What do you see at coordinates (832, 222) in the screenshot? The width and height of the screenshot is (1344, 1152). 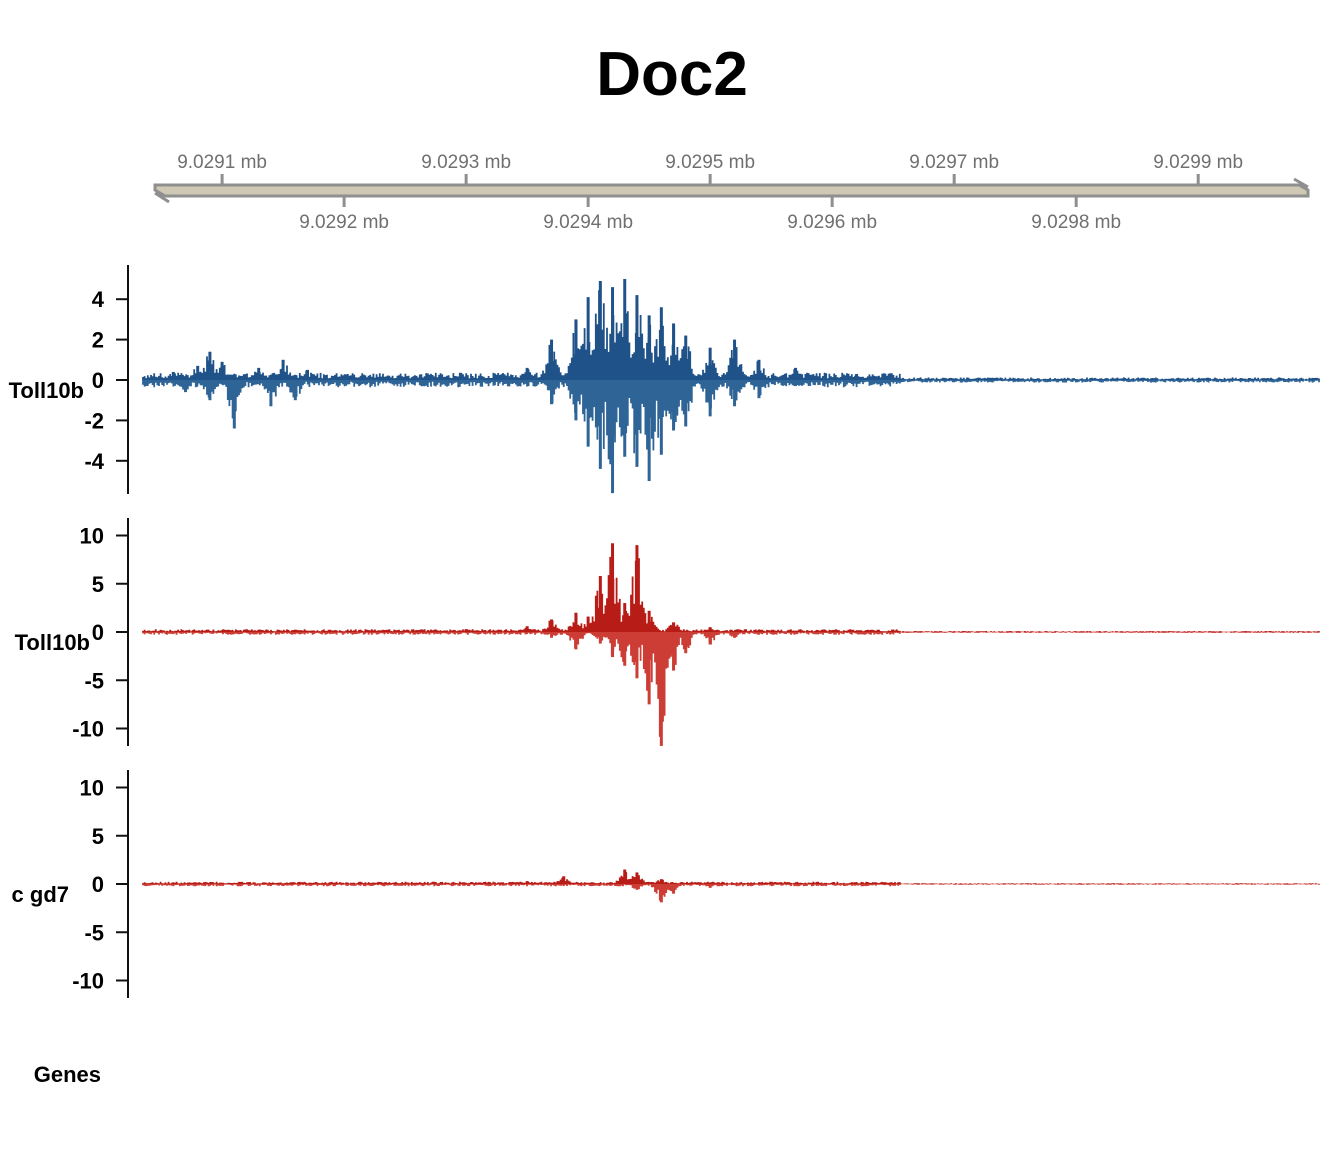 I see `genome-tick-label-lower-2: 9.0296 mb` at bounding box center [832, 222].